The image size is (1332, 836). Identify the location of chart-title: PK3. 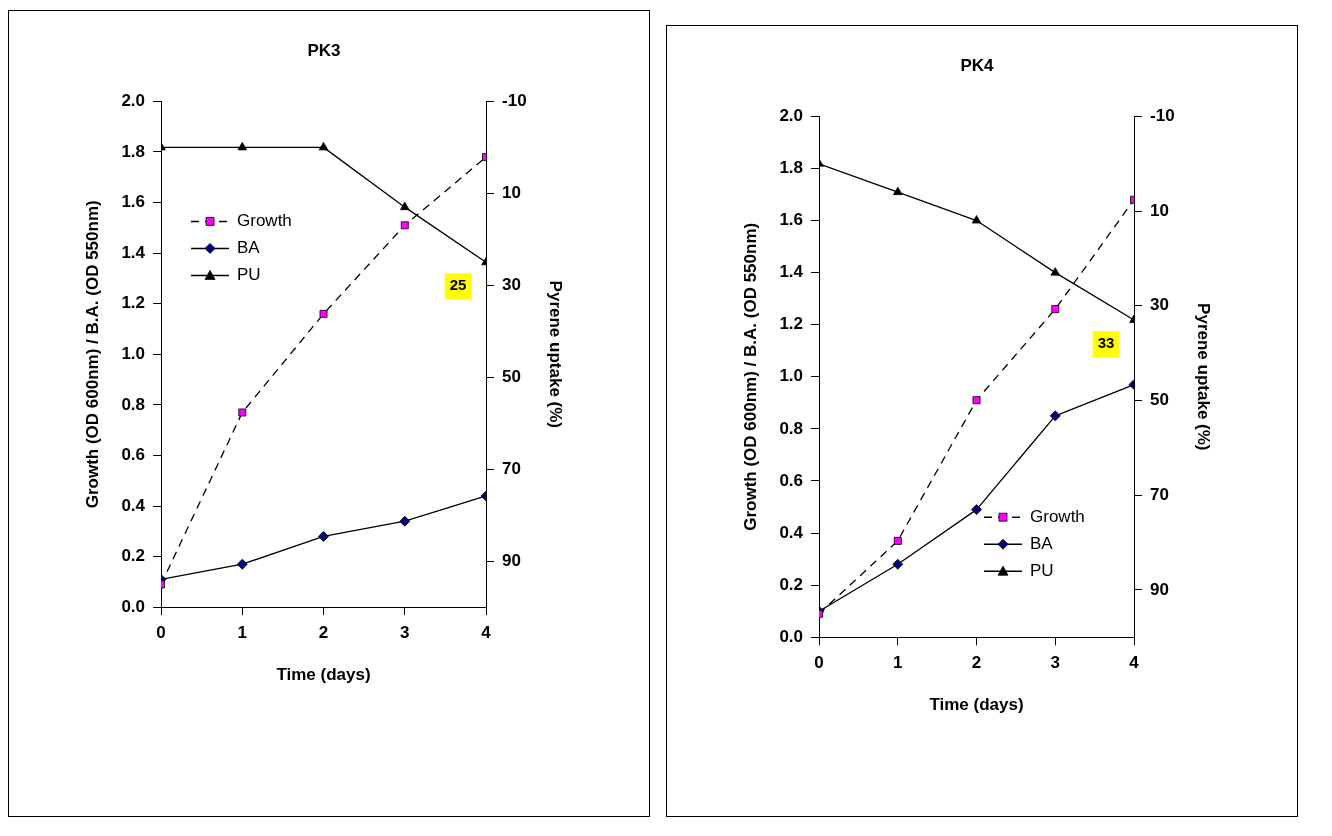
(324, 50).